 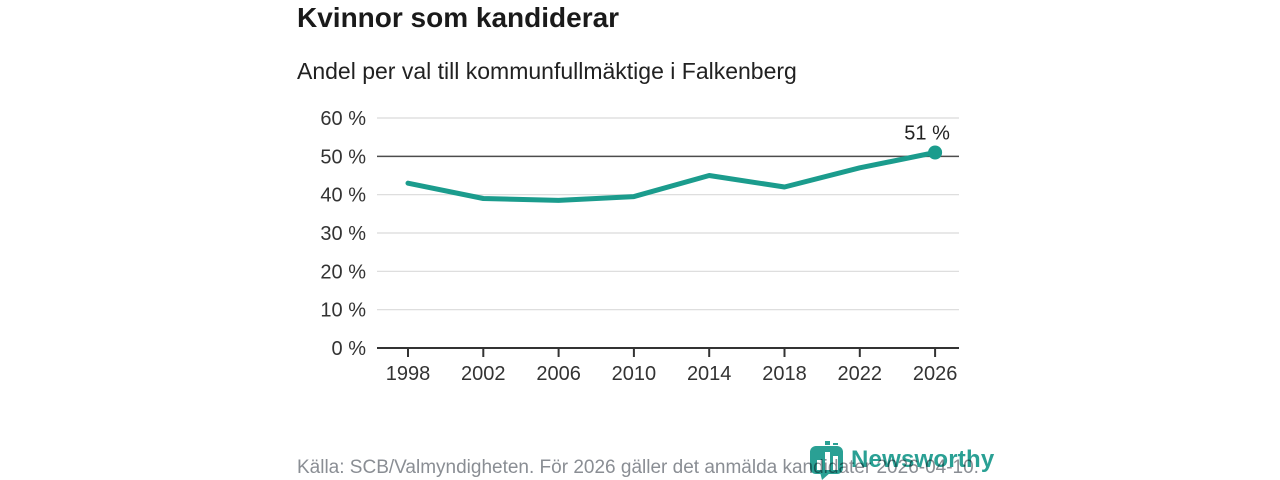 I want to click on x-axis-label: 2010, so click(x=634, y=374).